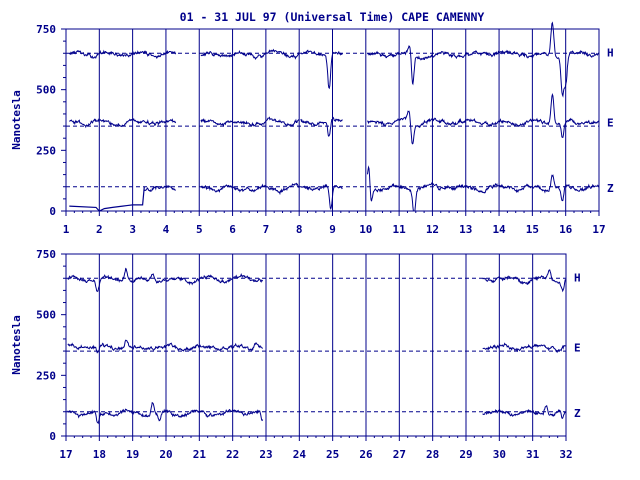  What do you see at coordinates (232, 454) in the screenshot?
I see `x-tick-label: 22` at bounding box center [232, 454].